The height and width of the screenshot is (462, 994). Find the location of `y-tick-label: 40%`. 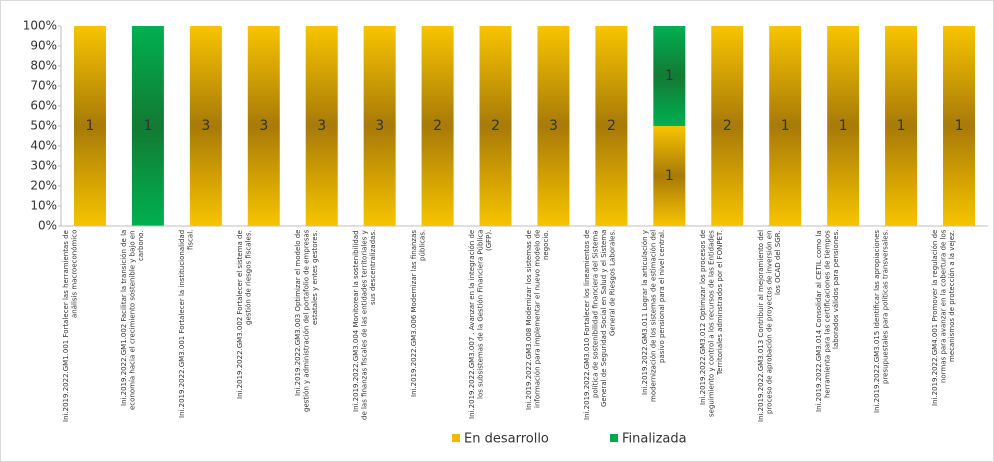

y-tick-label: 40% is located at coordinates (43, 146).